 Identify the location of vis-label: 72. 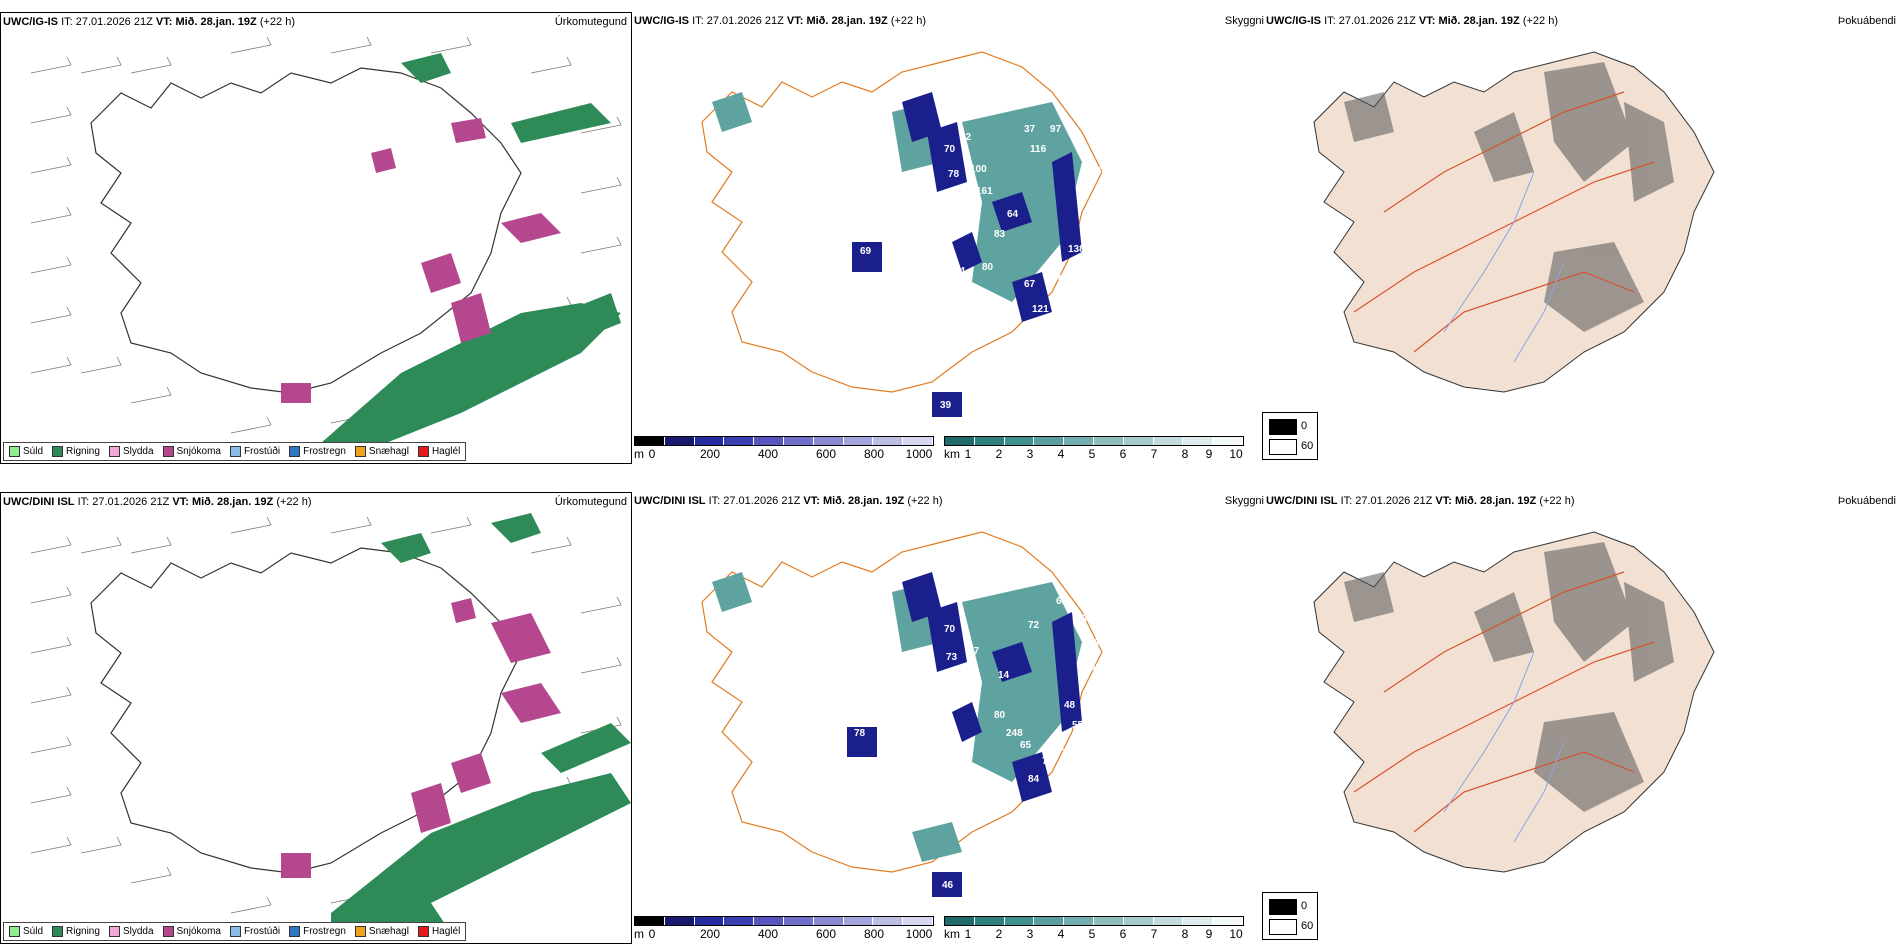
(1034, 625).